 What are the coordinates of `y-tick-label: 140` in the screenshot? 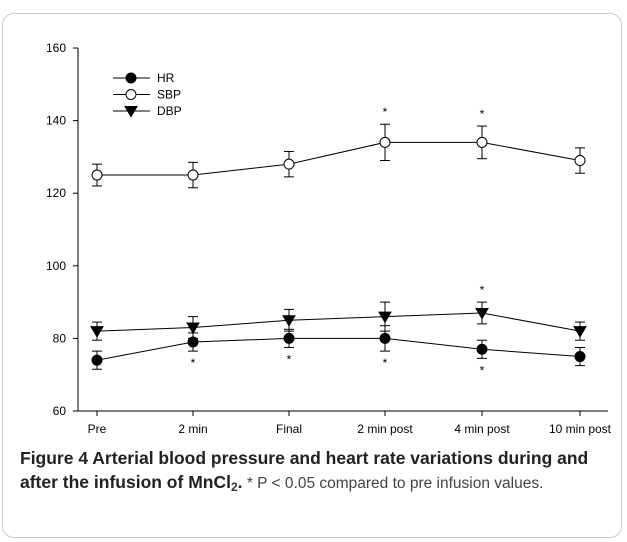 It's located at (56, 121).